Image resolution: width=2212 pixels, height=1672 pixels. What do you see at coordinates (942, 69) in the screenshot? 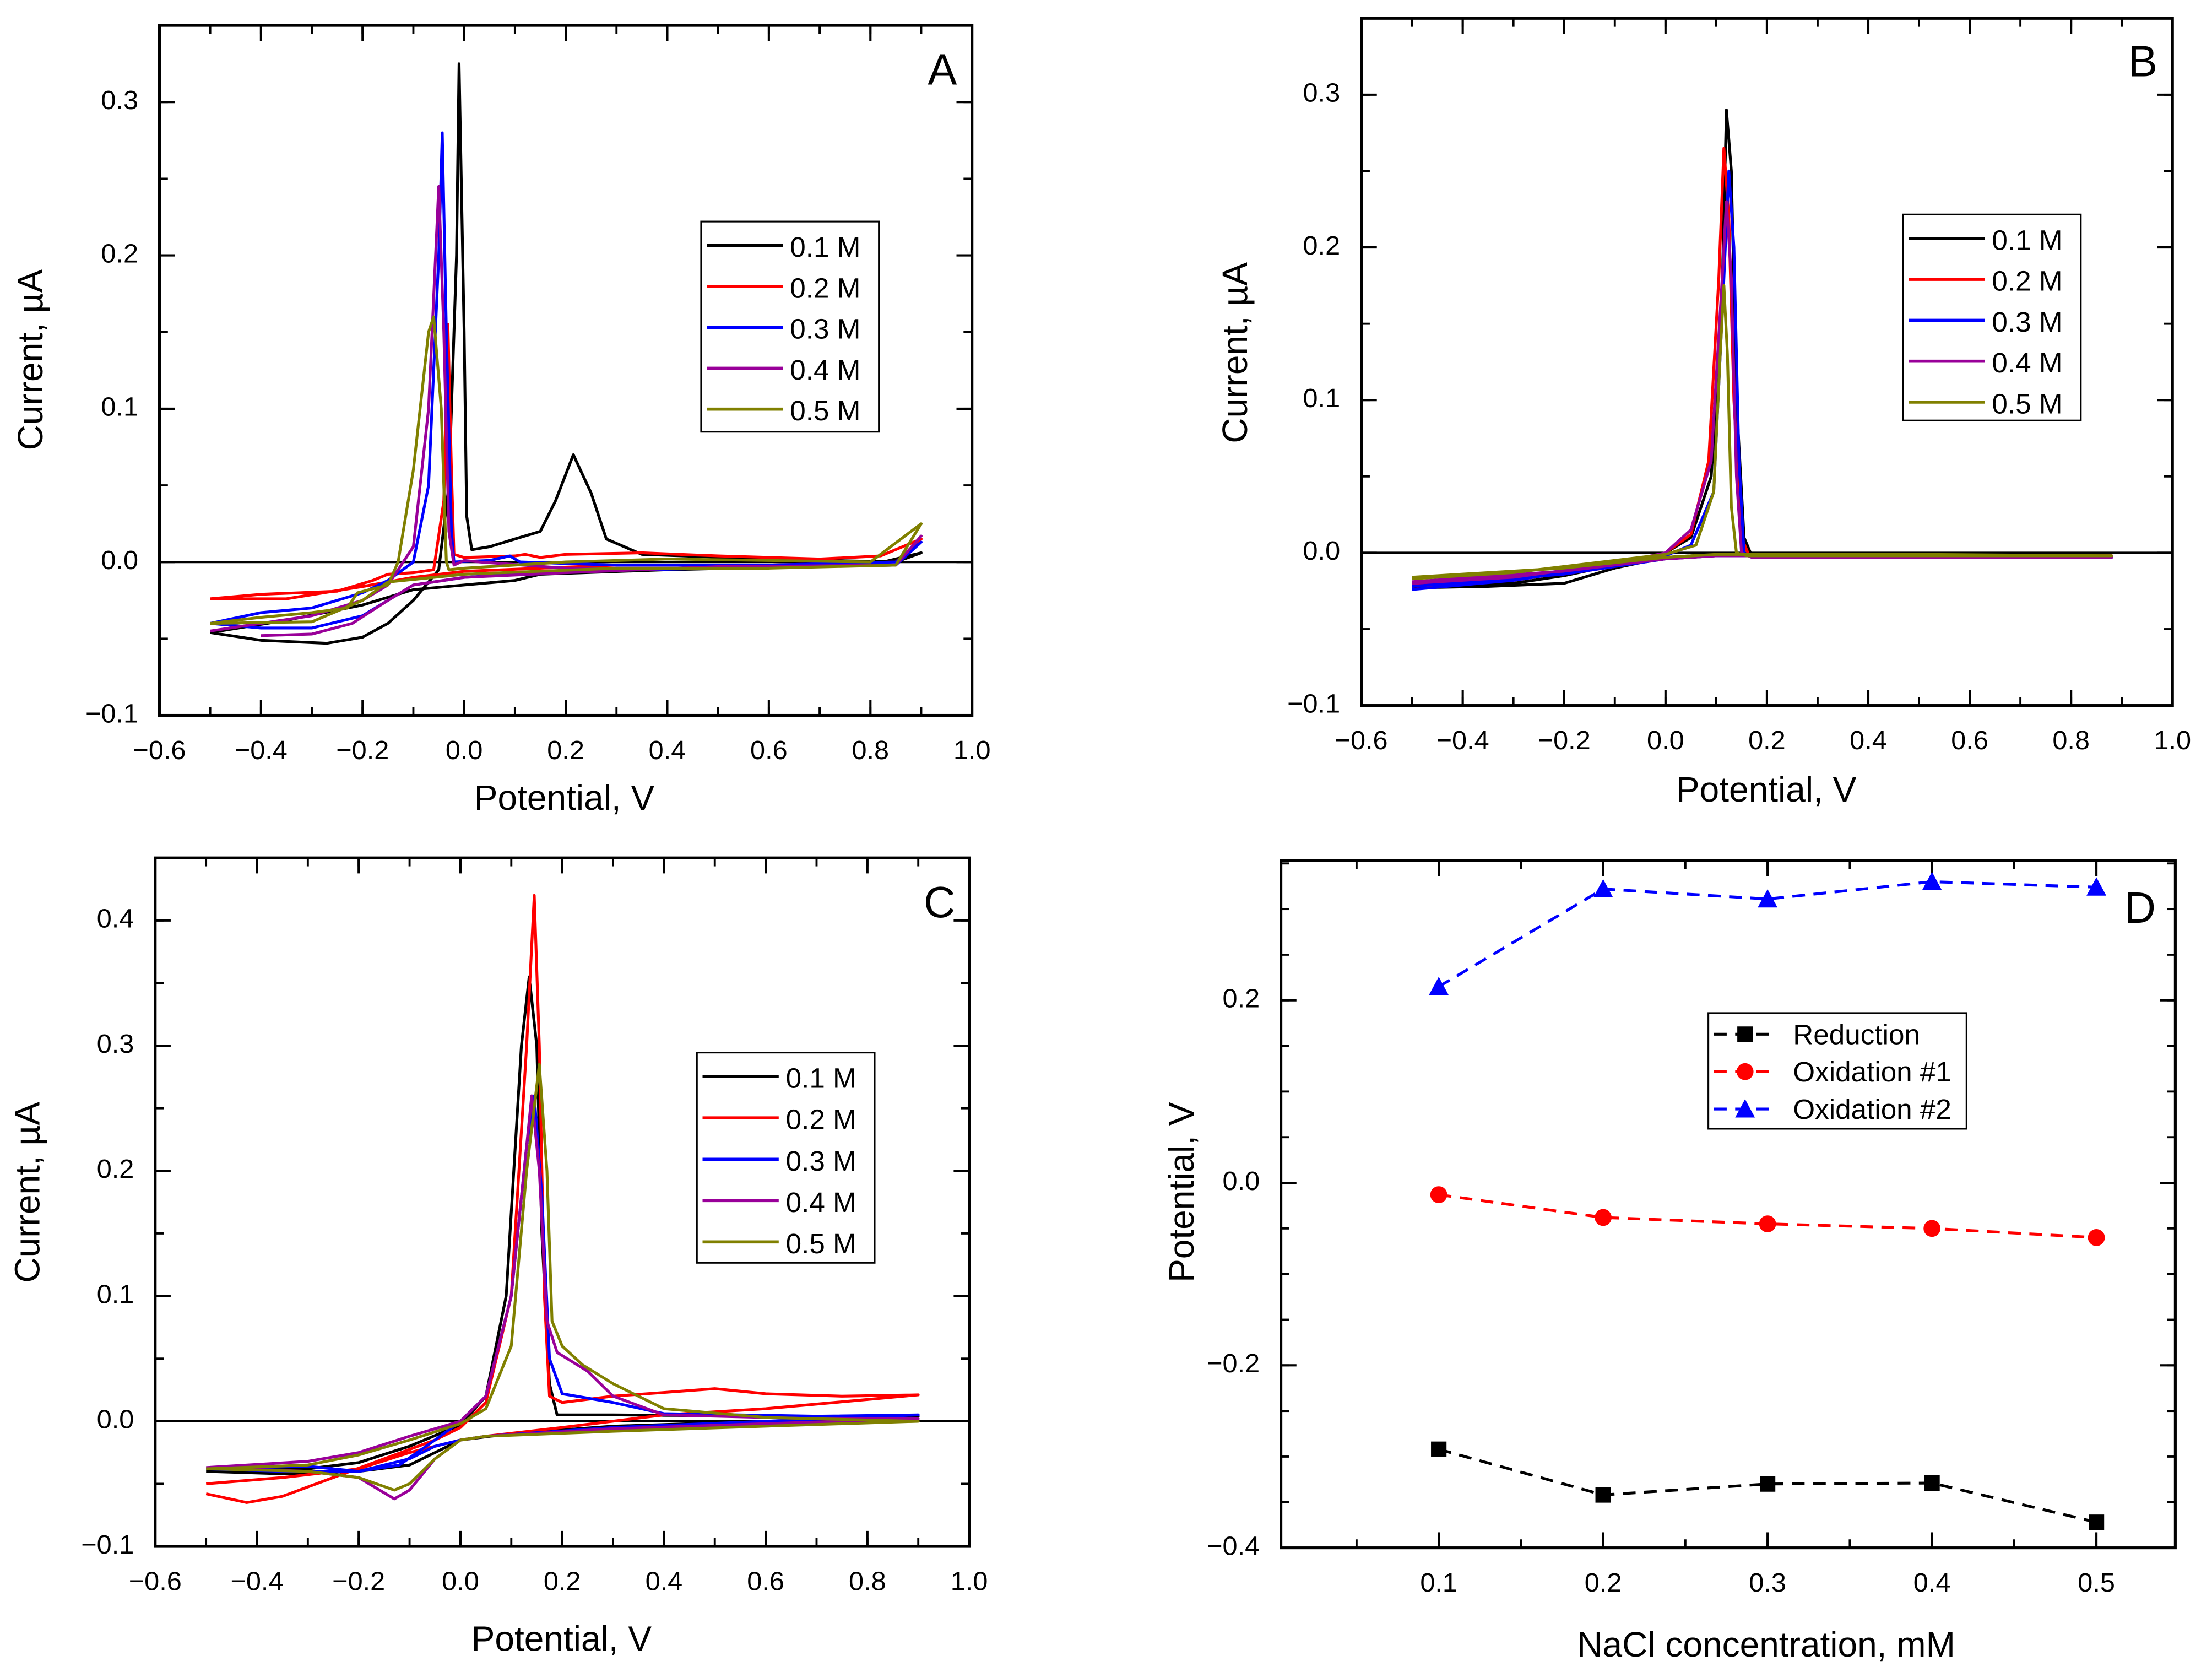
I see `panel-letter: A` at bounding box center [942, 69].